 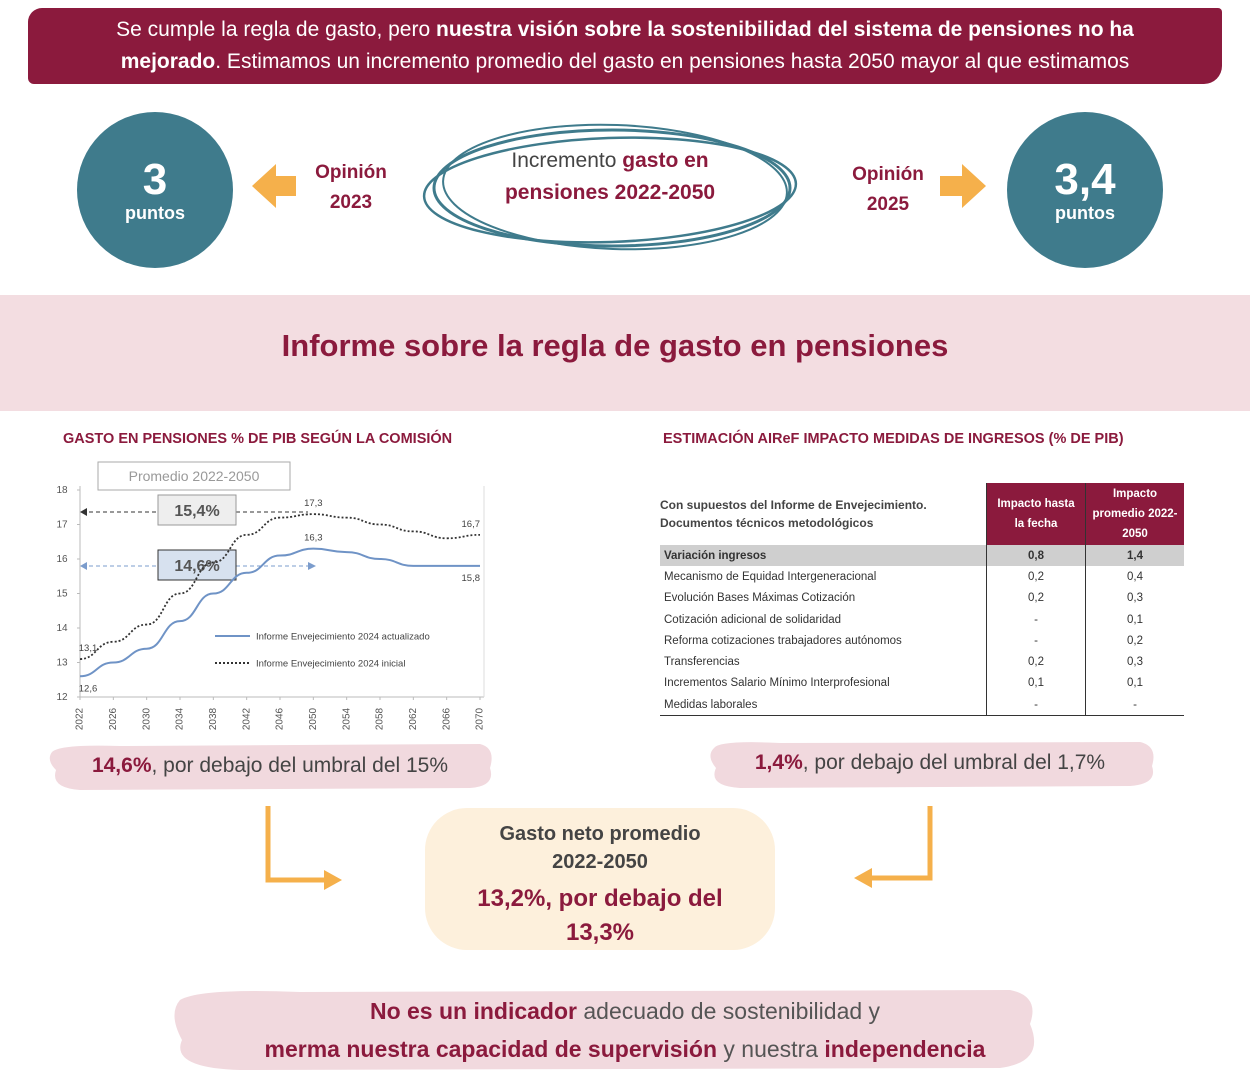 I want to click on annotation-title: Promedio 2022-2050, so click(x=194, y=476).